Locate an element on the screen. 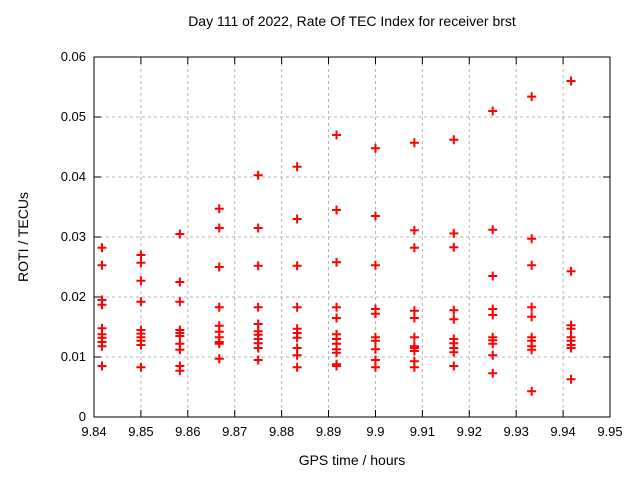 This screenshot has width=640, height=480. svg-text: 9.89 is located at coordinates (328, 431).